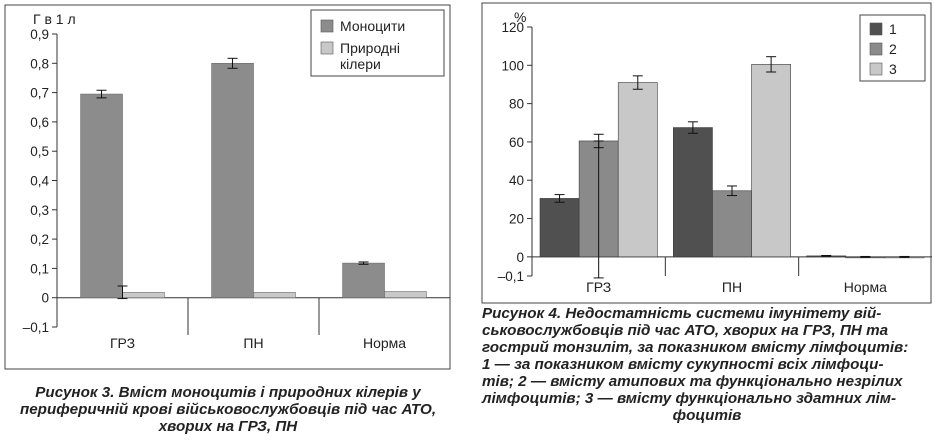  I want to click on y-tick-label: 0,1, so click(39, 268).